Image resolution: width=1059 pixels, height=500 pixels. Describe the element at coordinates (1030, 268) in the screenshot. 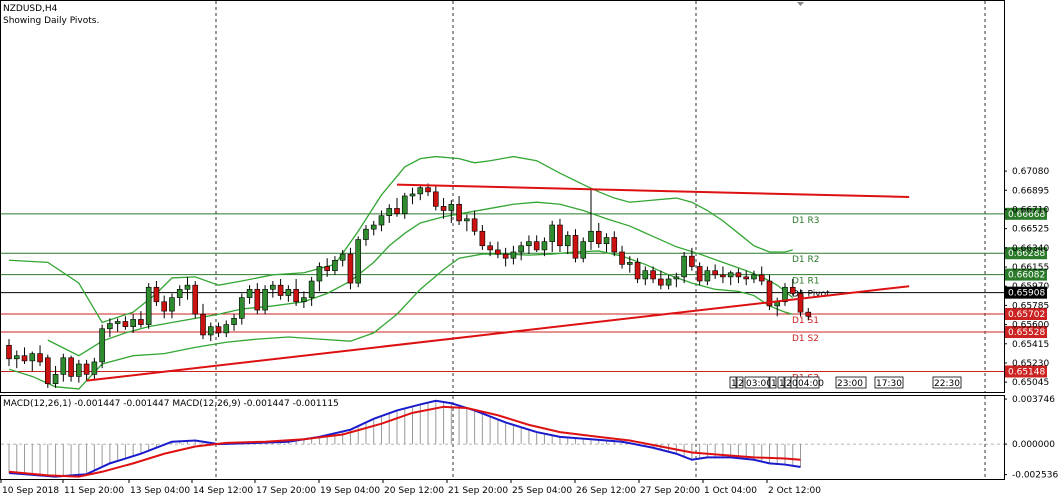

I see `price-tick-label: 0.66155` at that location.